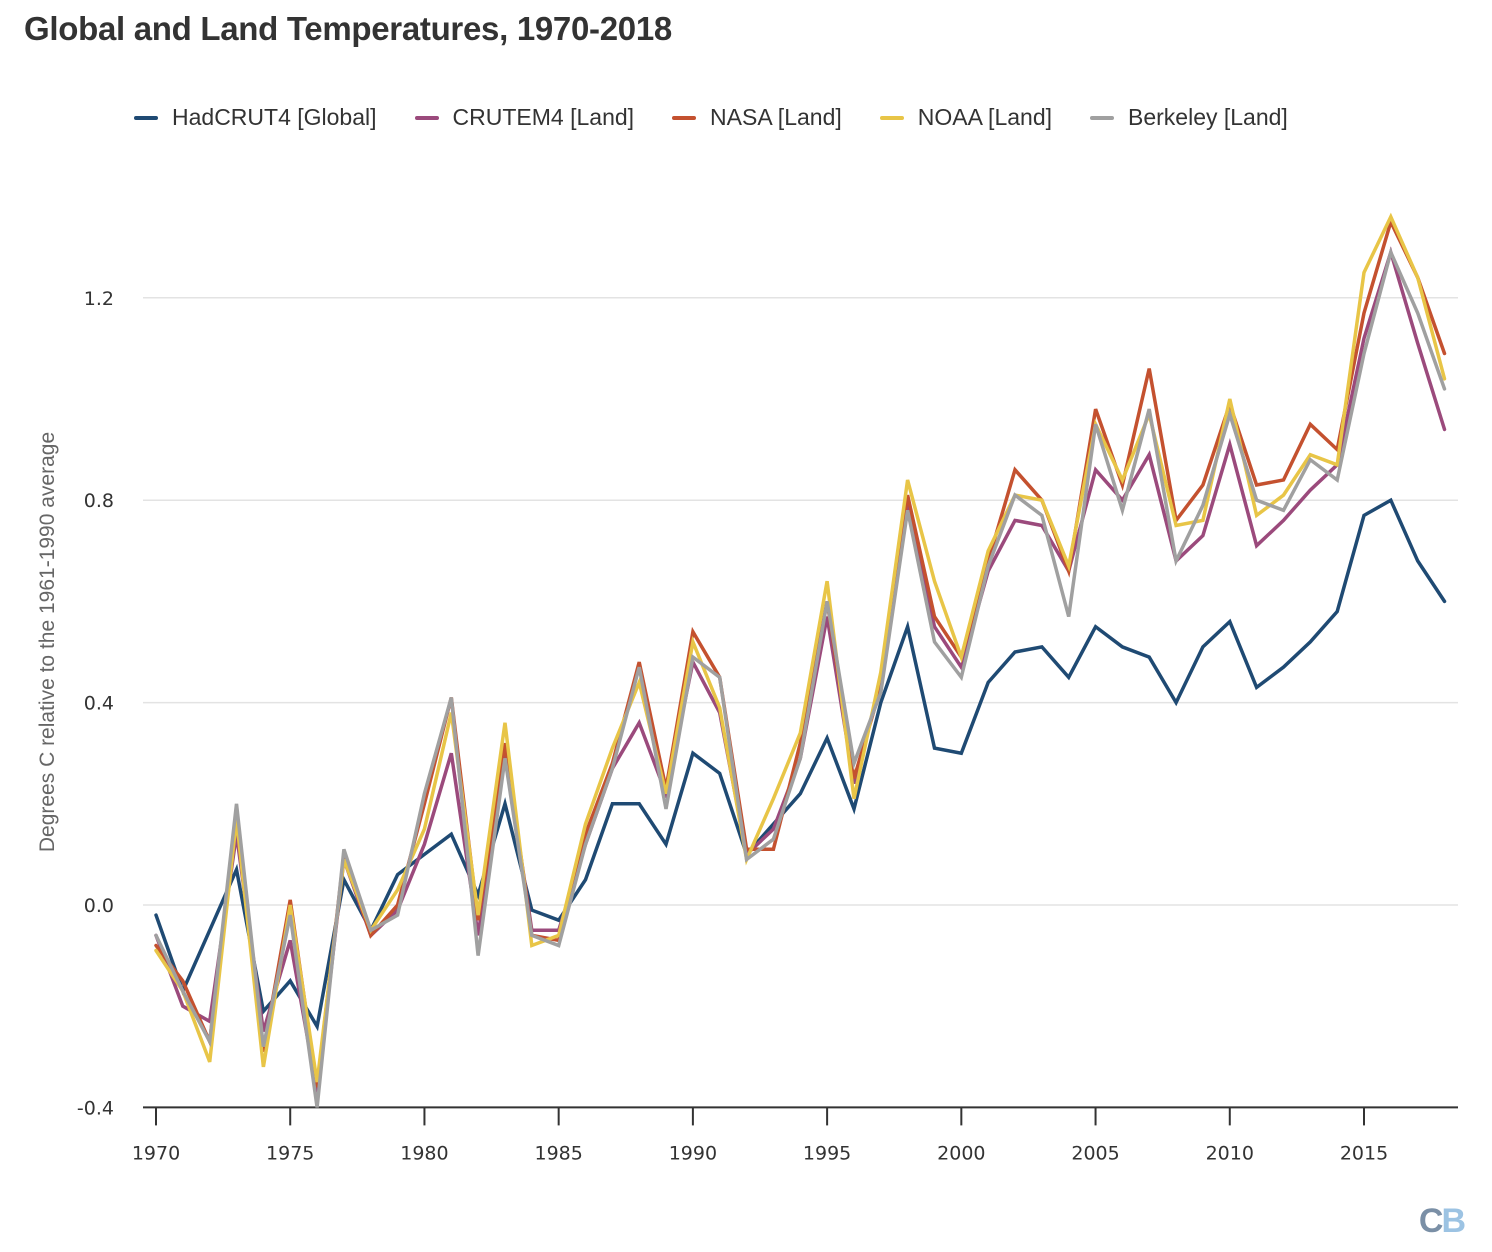 The image size is (1492, 1252). Describe the element at coordinates (795, 1135) in the screenshot. I see `x-axis: 1970 1975 1980 1985 1990 1995 2000 2005 2010 2015` at that location.